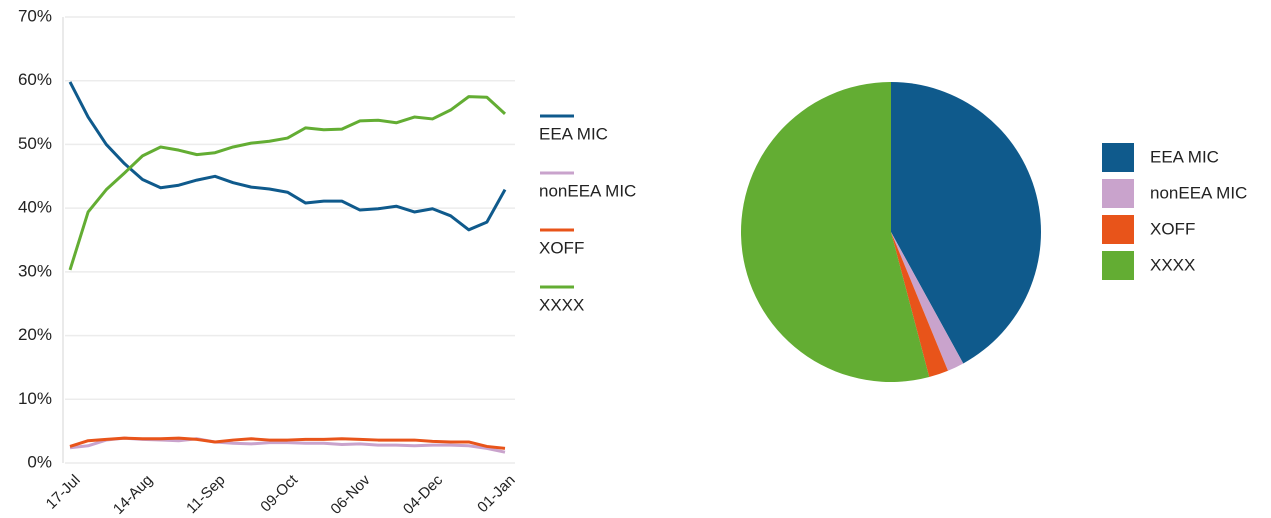 The height and width of the screenshot is (518, 1271). Describe the element at coordinates (35, 334) in the screenshot. I see `y-tick-label: 20%` at that location.